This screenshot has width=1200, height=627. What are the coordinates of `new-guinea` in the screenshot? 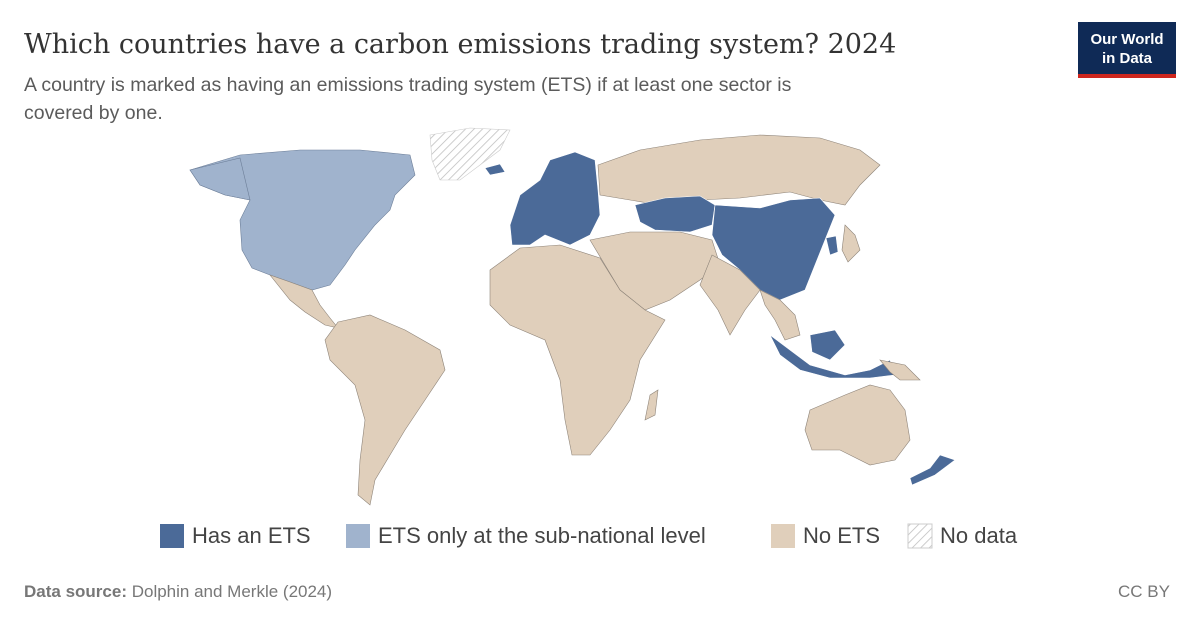 It's located at (900, 370).